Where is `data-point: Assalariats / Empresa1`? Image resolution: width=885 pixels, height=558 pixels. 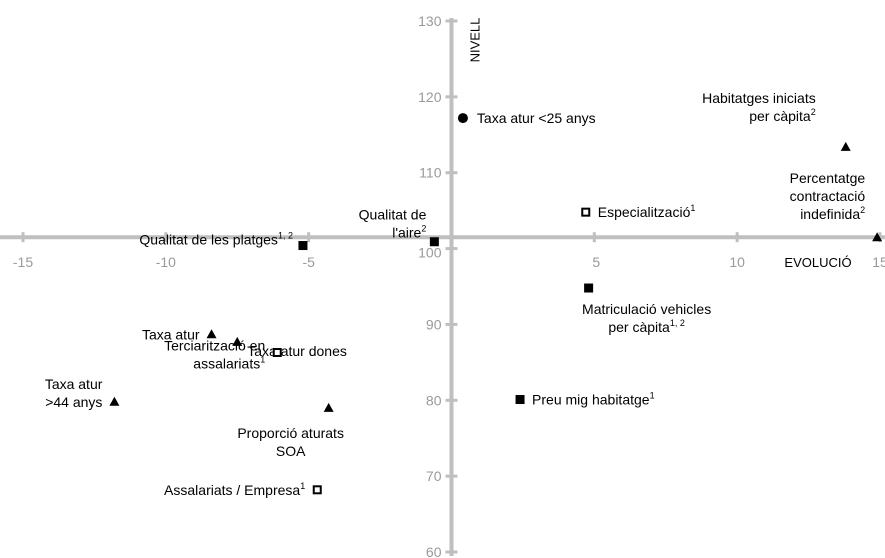
data-point: Assalariats / Empresa1 is located at coordinates (243, 489).